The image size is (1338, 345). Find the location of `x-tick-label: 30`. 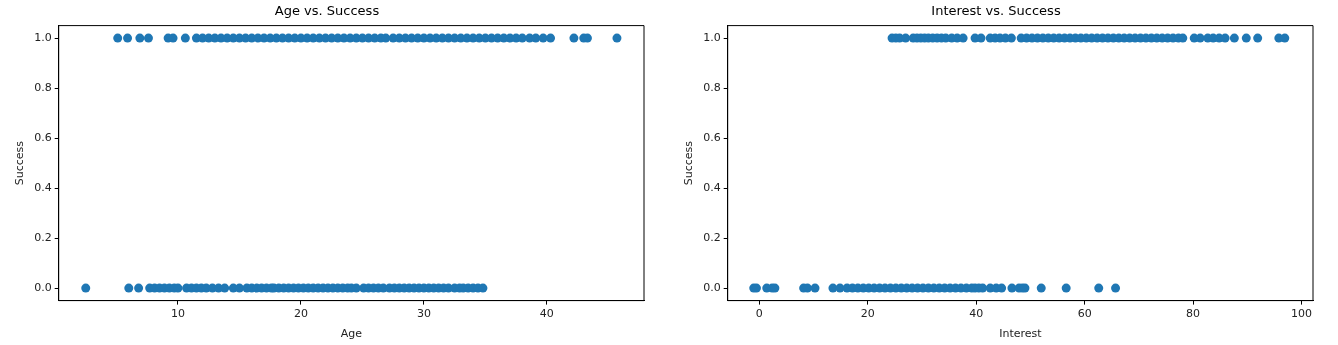

x-tick-label: 30 is located at coordinates (423, 314).